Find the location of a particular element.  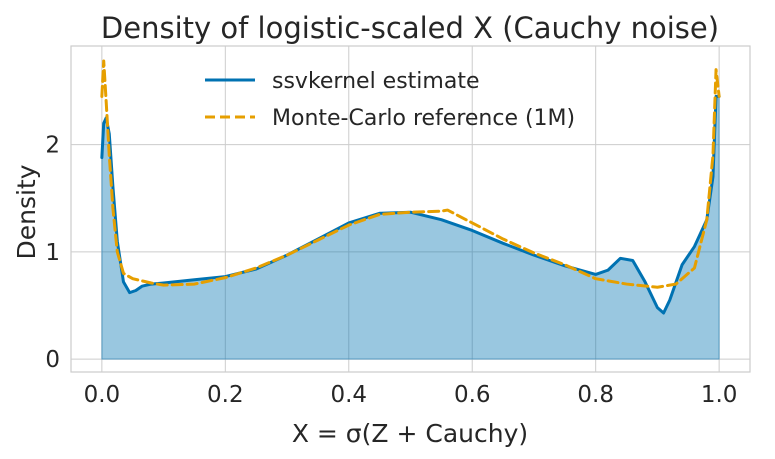

x-tick-label: 0.4 is located at coordinates (348, 395).